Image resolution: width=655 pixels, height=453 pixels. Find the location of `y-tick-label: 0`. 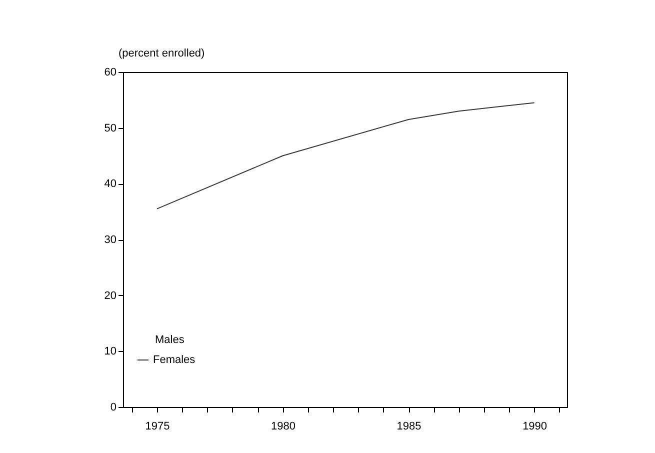

y-tick-label: 0 is located at coordinates (113, 408).